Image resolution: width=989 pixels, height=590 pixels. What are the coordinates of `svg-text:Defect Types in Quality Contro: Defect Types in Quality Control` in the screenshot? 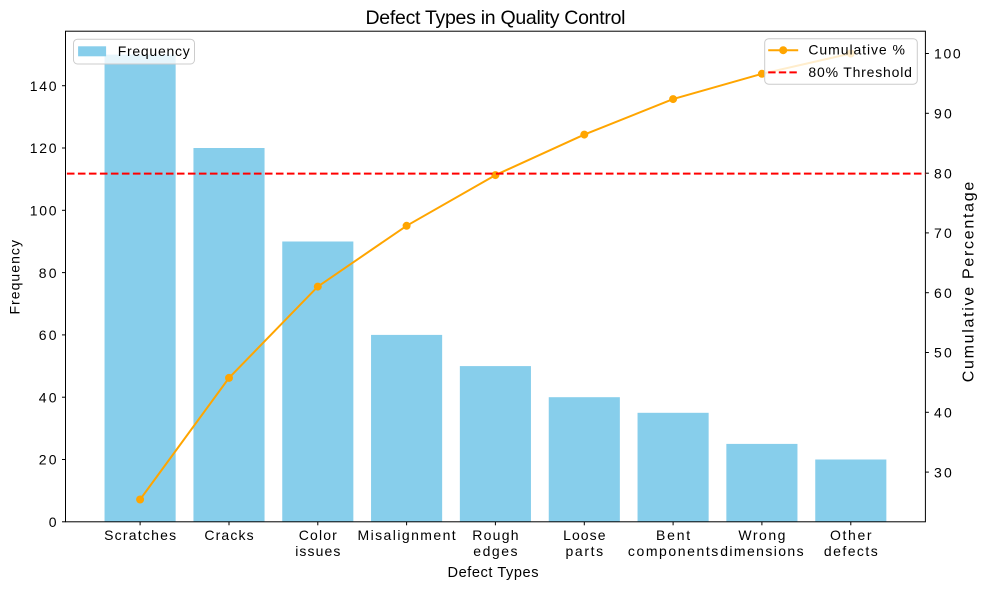 It's located at (496, 18).